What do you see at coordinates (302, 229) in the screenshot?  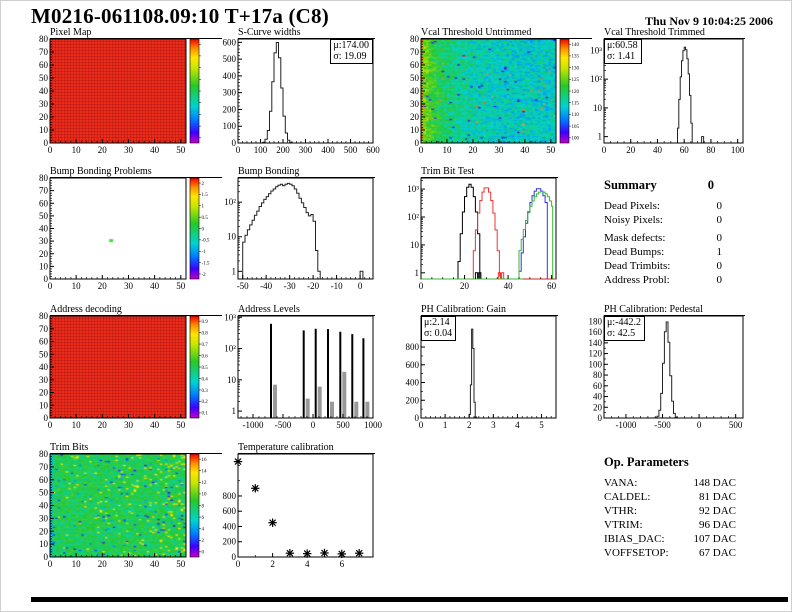 I see `plot-bump-bonding: Bump Bonding -50 -40 -30 -20 -10 0 1 10 10²` at bounding box center [302, 229].